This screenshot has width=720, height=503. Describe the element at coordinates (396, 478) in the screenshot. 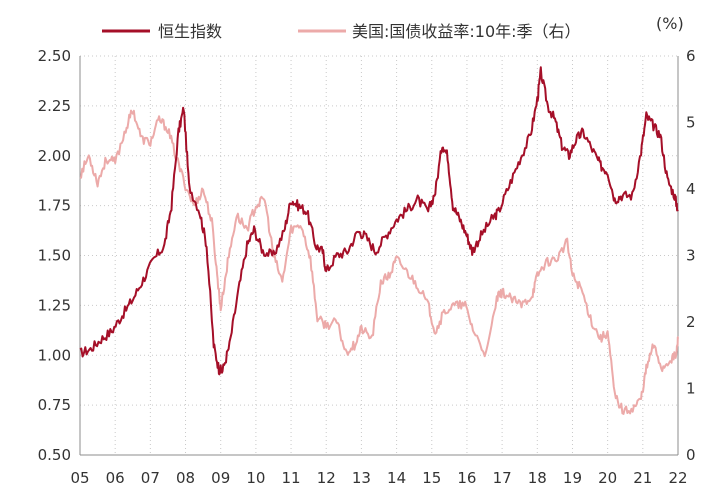

I see `x-tick-label: 14` at that location.